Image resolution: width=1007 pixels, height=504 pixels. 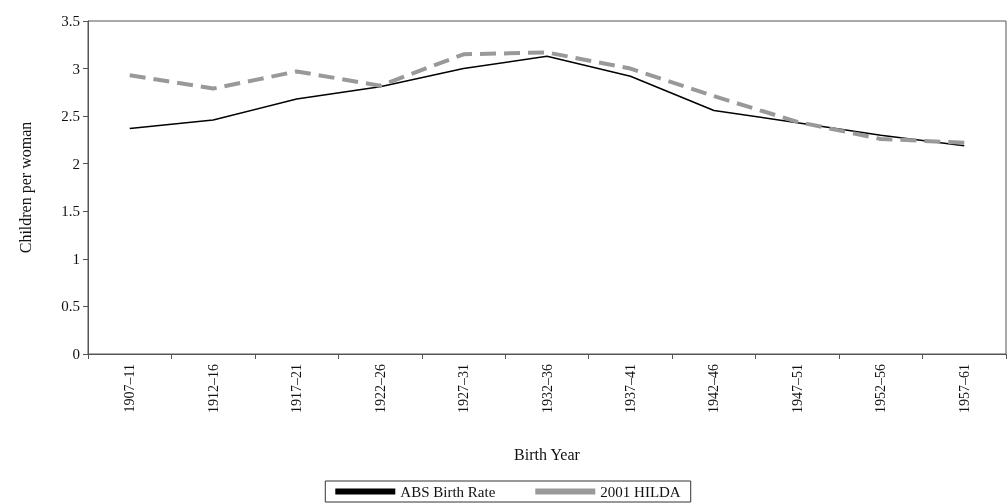 What do you see at coordinates (630, 388) in the screenshot?
I see `x-tick-label: 1937–41` at bounding box center [630, 388].